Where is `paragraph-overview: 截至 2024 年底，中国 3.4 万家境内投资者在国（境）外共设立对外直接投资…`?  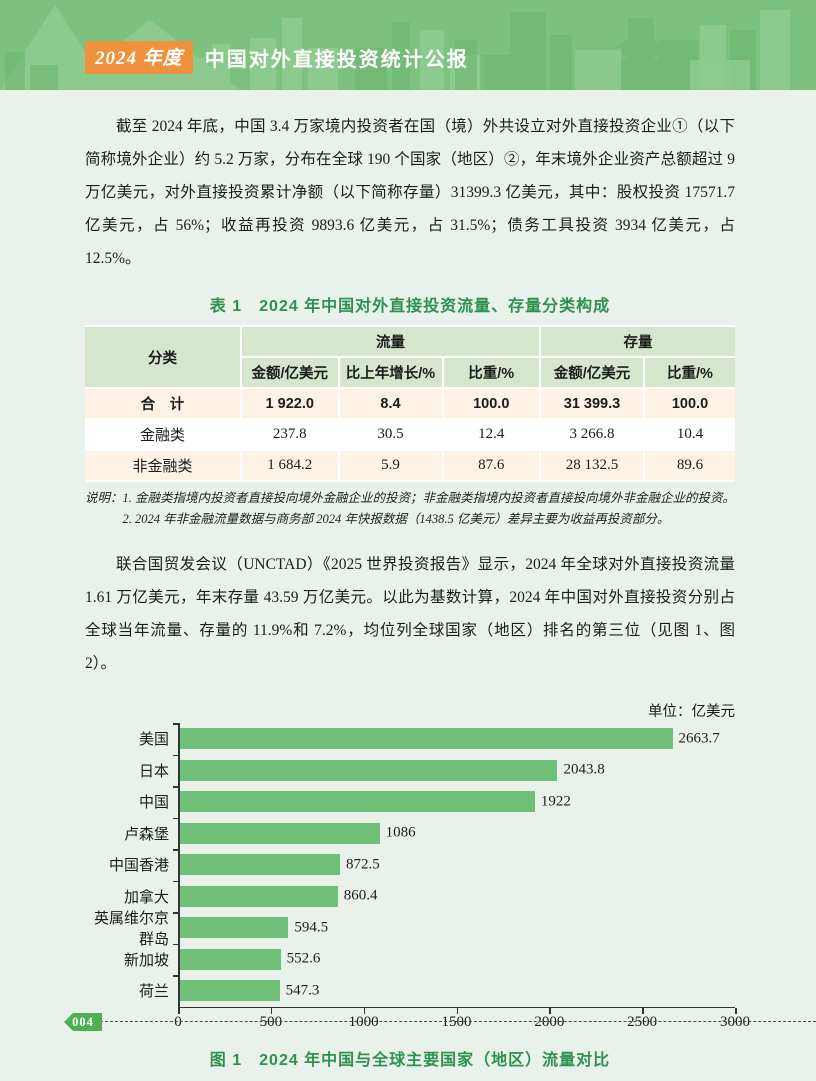
paragraph-overview: 截至 2024 年底，中国 3.4 万家境内投资者在国（境）外共设立对外直接投资… is located at coordinates (410, 192).